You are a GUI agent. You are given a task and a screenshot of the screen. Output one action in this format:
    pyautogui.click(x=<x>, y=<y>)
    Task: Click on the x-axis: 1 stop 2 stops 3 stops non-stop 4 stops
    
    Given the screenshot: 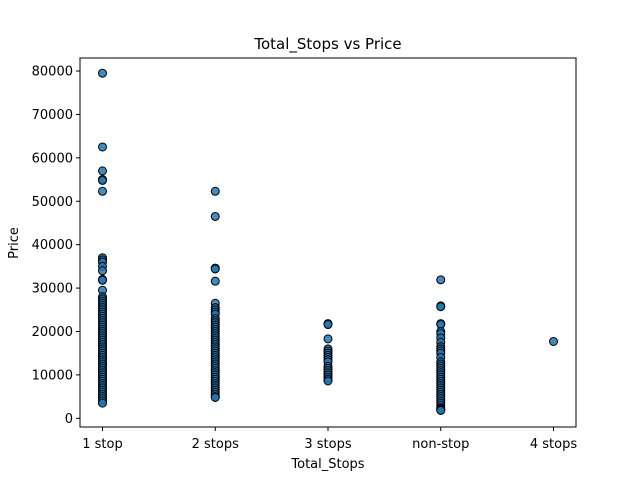 What is the action you would take?
    pyautogui.click(x=329, y=439)
    